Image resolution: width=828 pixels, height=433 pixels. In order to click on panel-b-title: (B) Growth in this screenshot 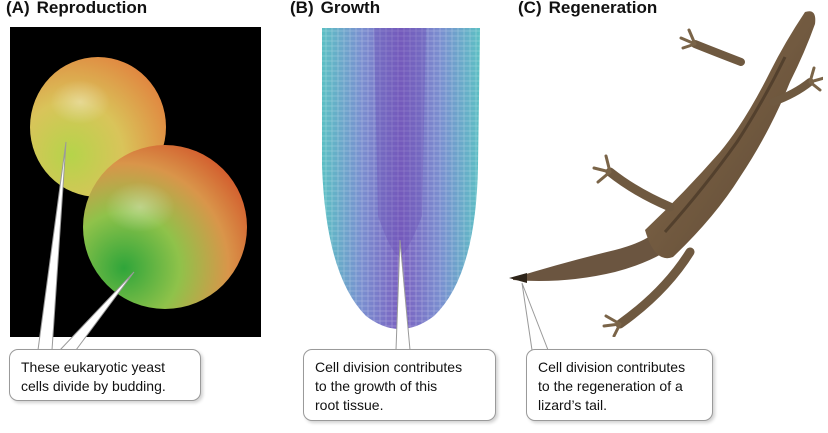, I will do `click(335, 9)`.